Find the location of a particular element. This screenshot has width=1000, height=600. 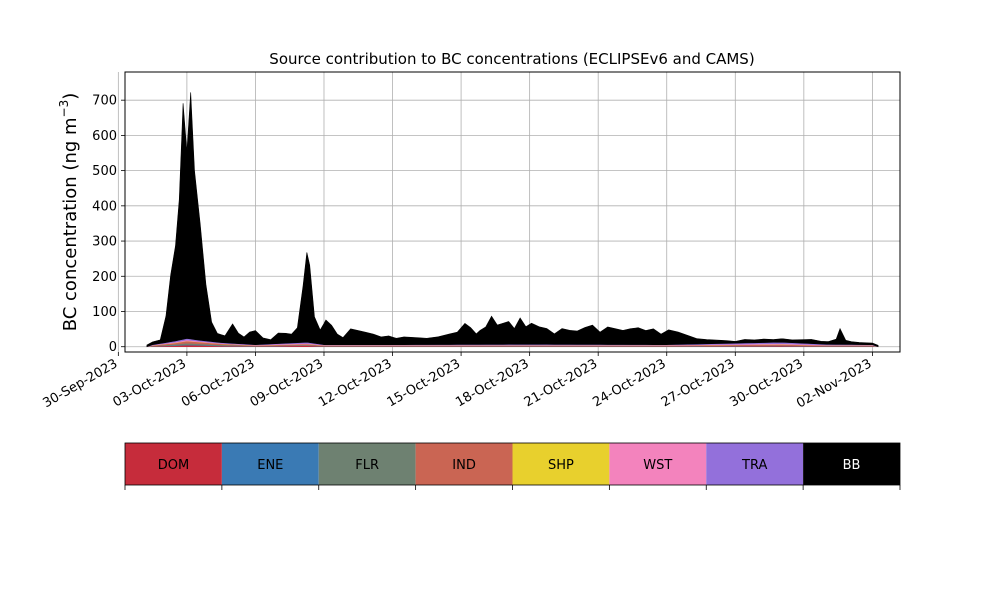

y-tick-label: 0 is located at coordinates (113, 347).